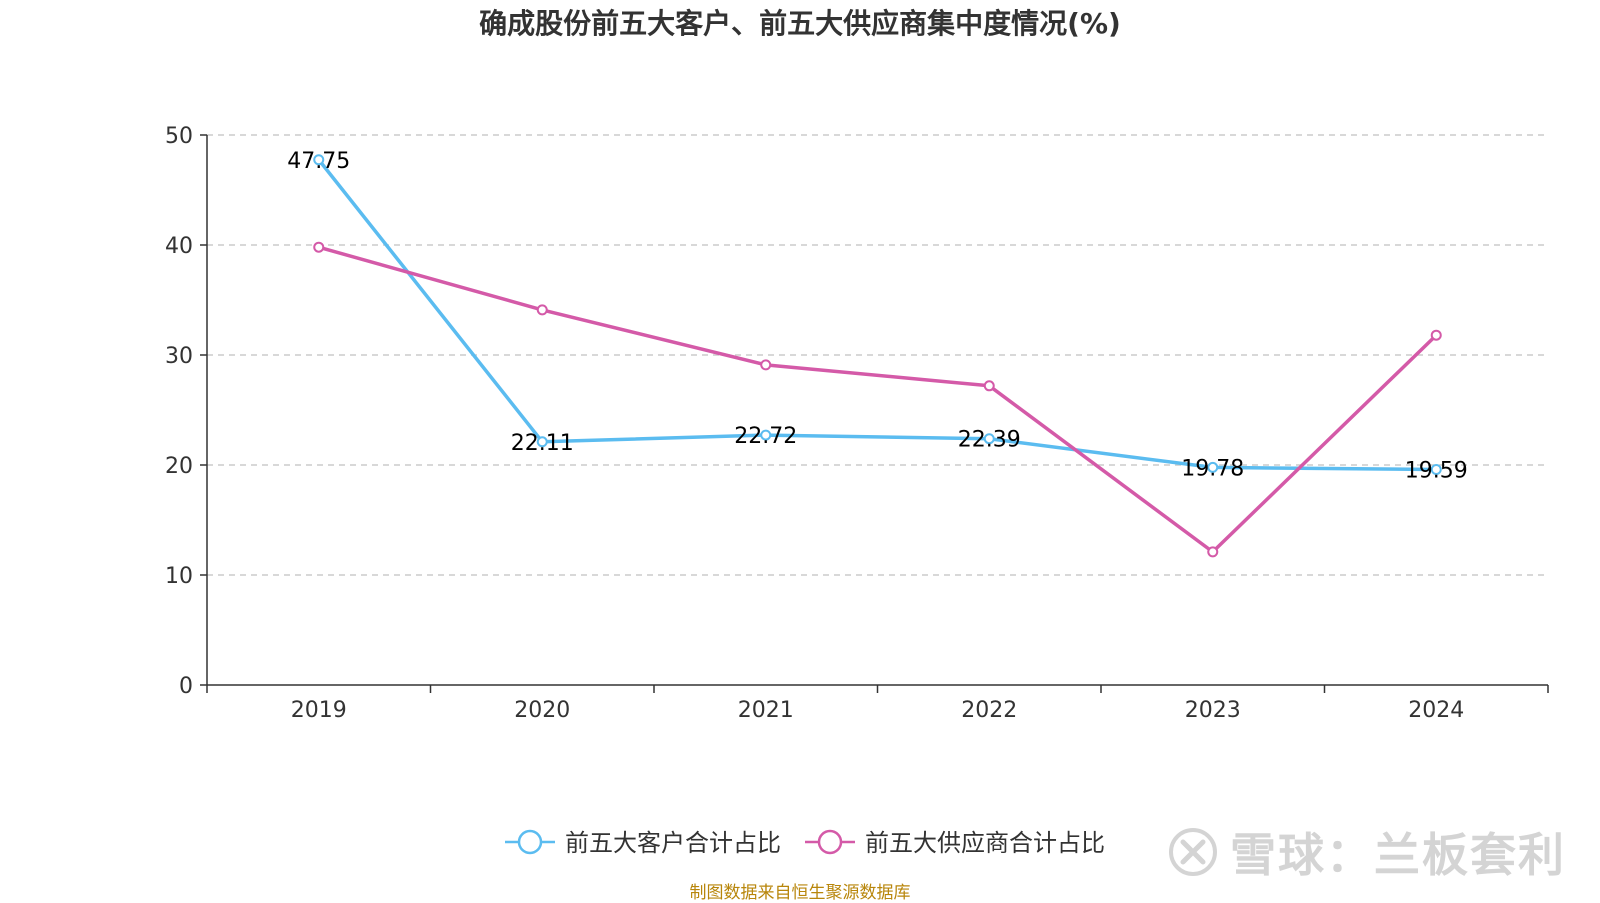 The width and height of the screenshot is (1600, 903). What do you see at coordinates (179, 246) in the screenshot?
I see `y-tick-label: 40` at bounding box center [179, 246].